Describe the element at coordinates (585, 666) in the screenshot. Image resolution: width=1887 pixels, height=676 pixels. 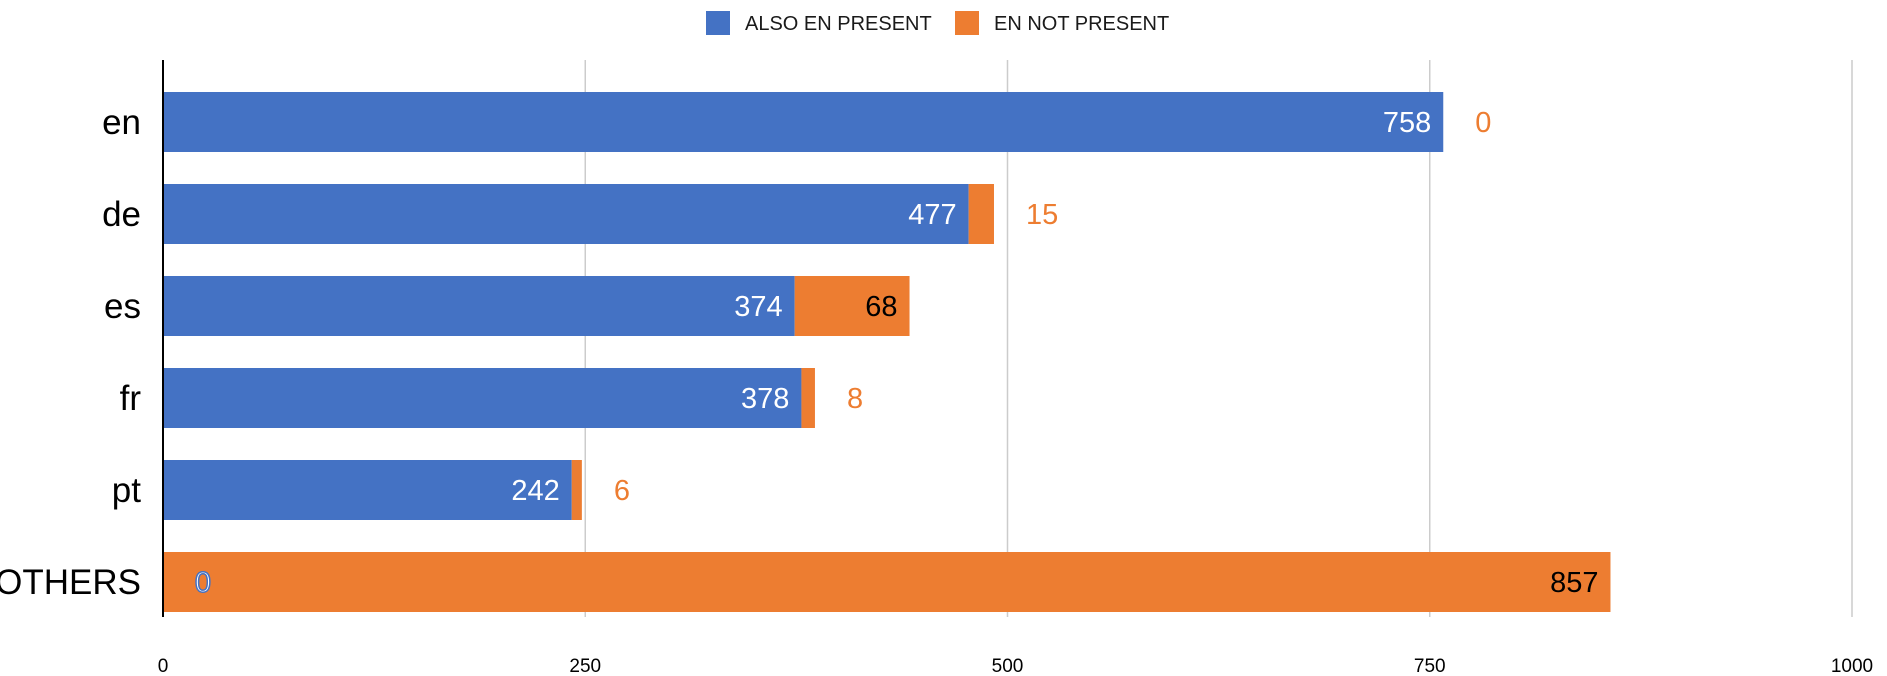
I see `x-tick-label: 250` at that location.